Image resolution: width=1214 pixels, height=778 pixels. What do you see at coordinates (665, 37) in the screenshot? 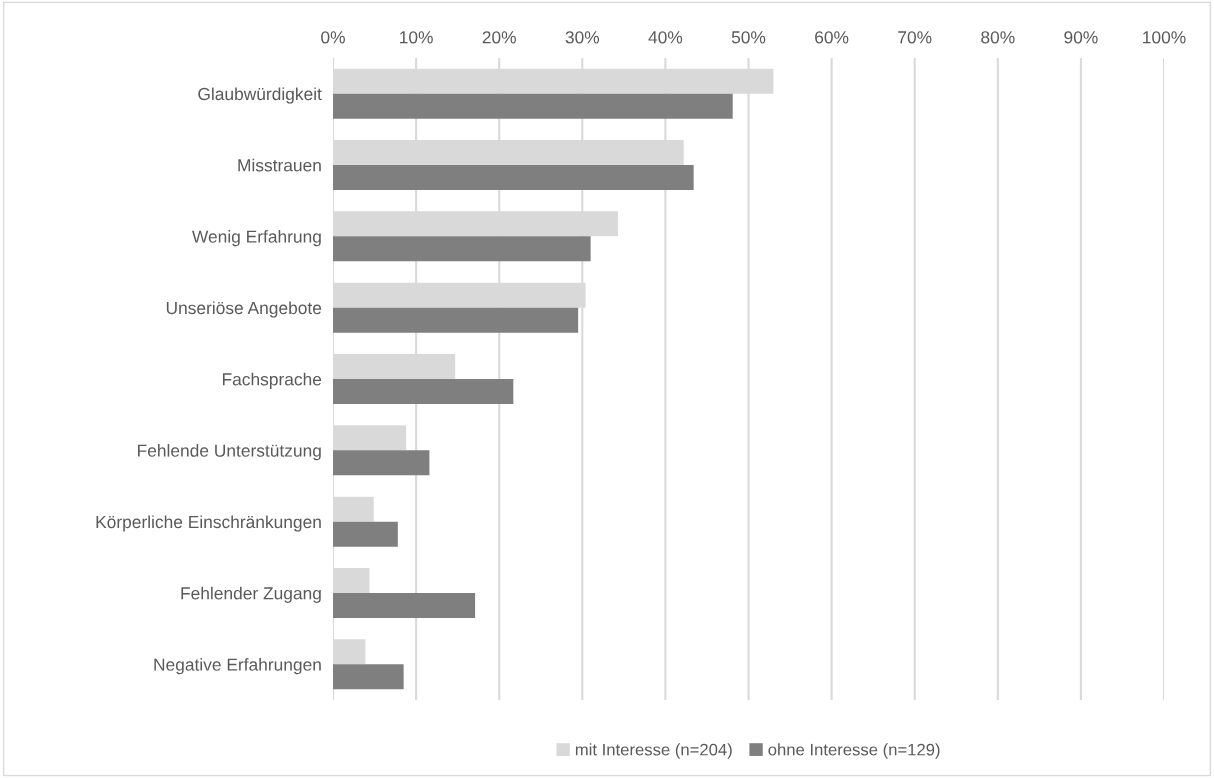
I see `x-tick-label: 40%` at bounding box center [665, 37].